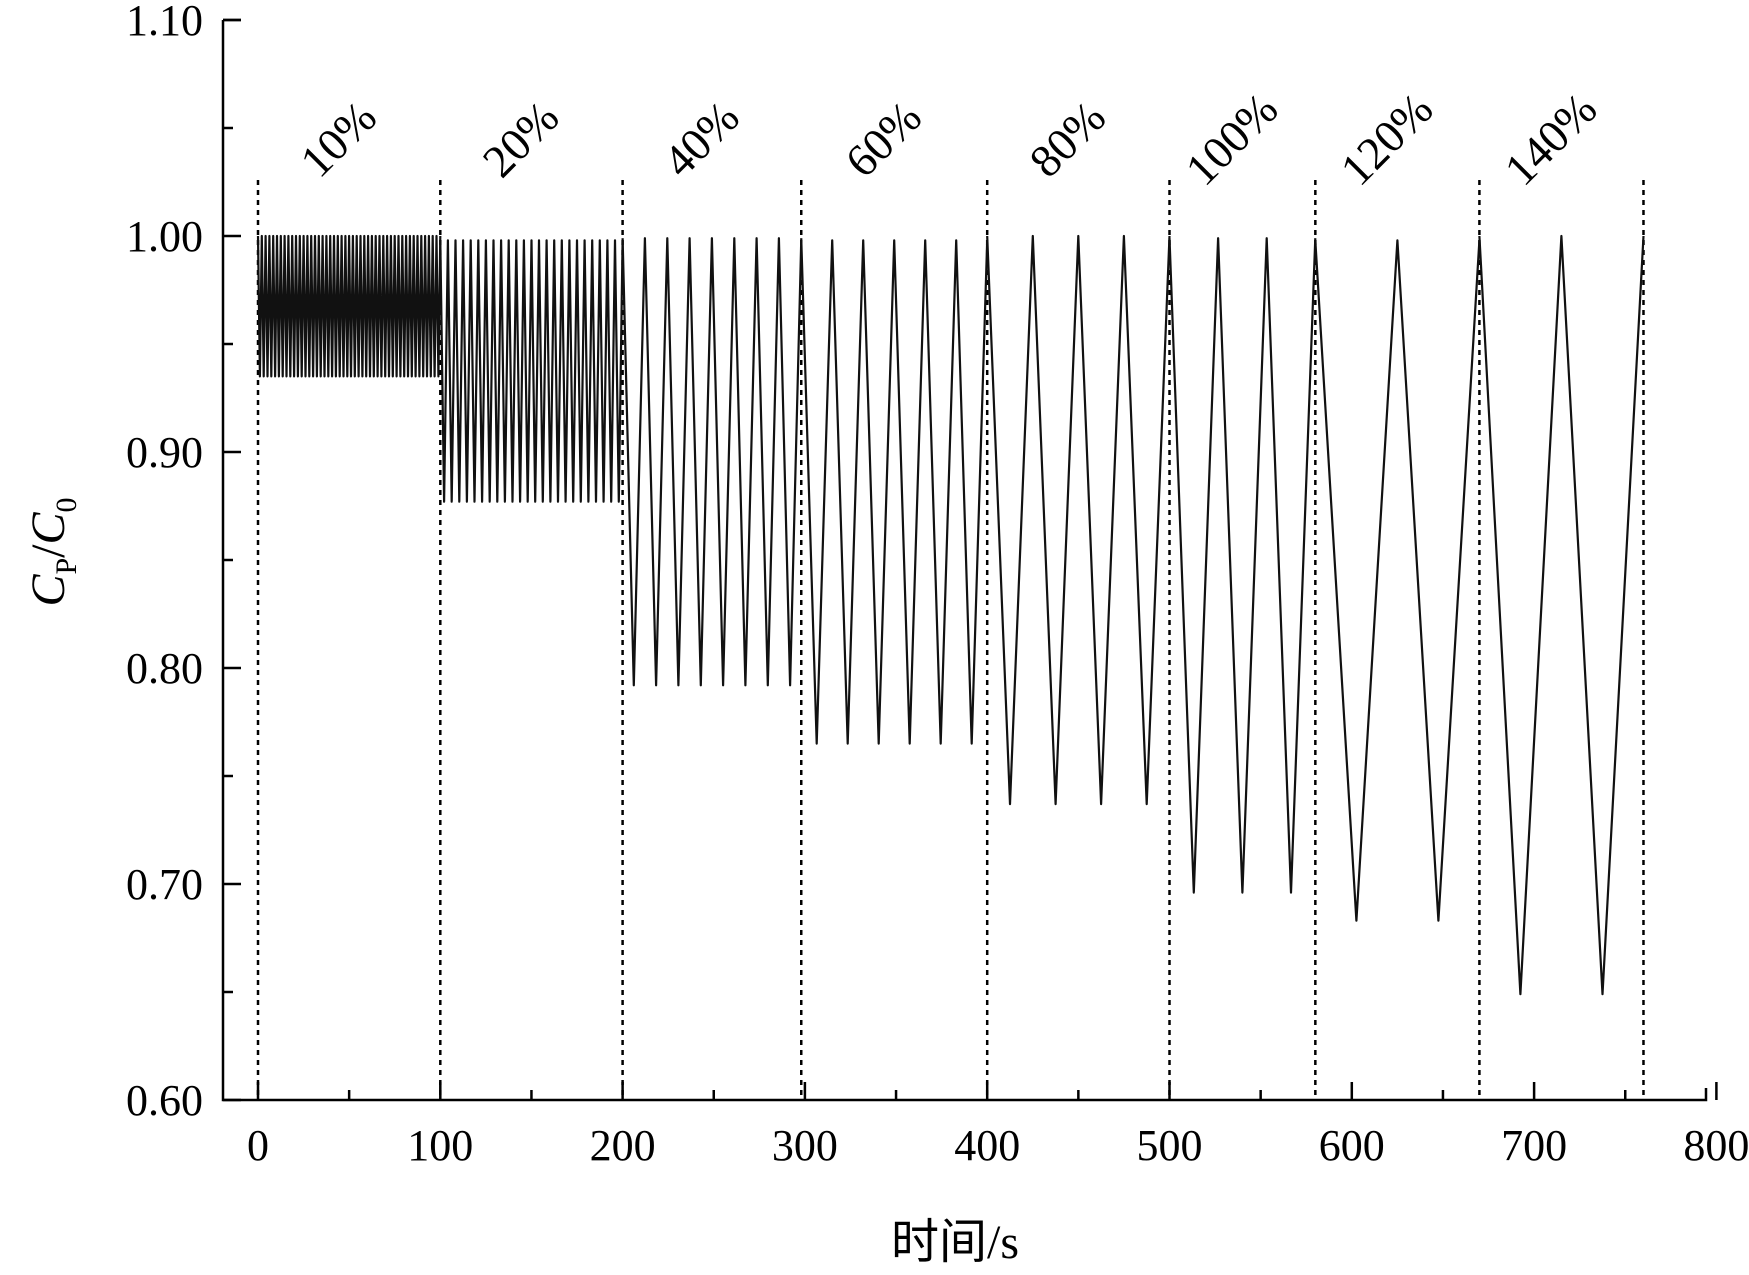  I want to click on y-axis-ticks: 0.60 0.70 0.80 0.90 1.00 1.10, so click(183, 562).